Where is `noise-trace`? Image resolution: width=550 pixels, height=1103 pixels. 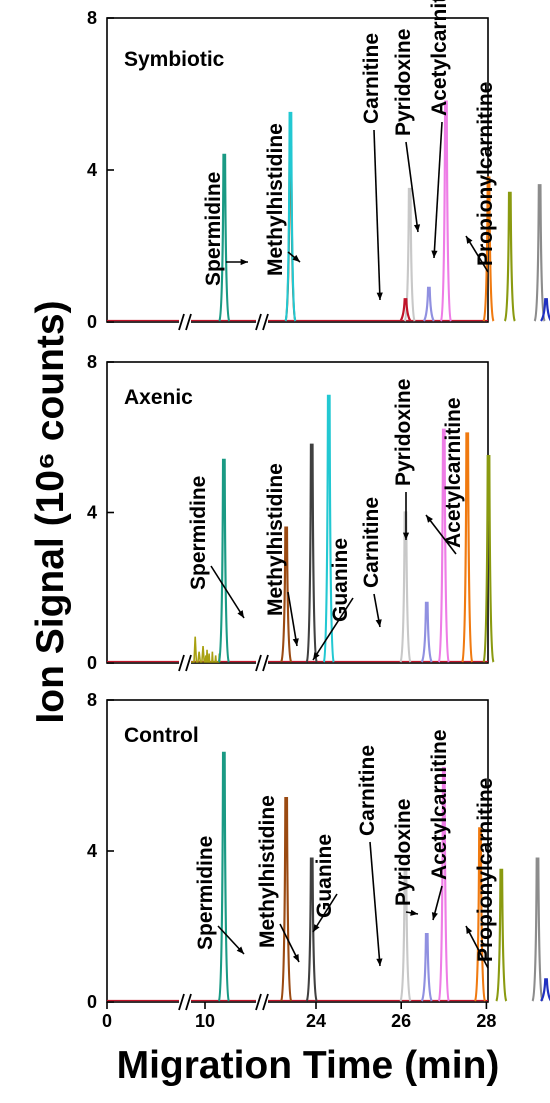 noise-trace is located at coordinates (205, 649).